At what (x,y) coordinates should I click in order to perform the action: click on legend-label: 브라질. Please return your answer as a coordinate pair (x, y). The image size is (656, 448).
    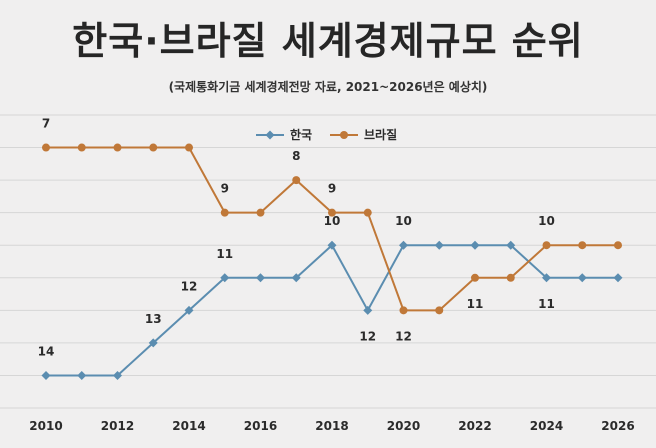
    Looking at the image, I should click on (380, 134).